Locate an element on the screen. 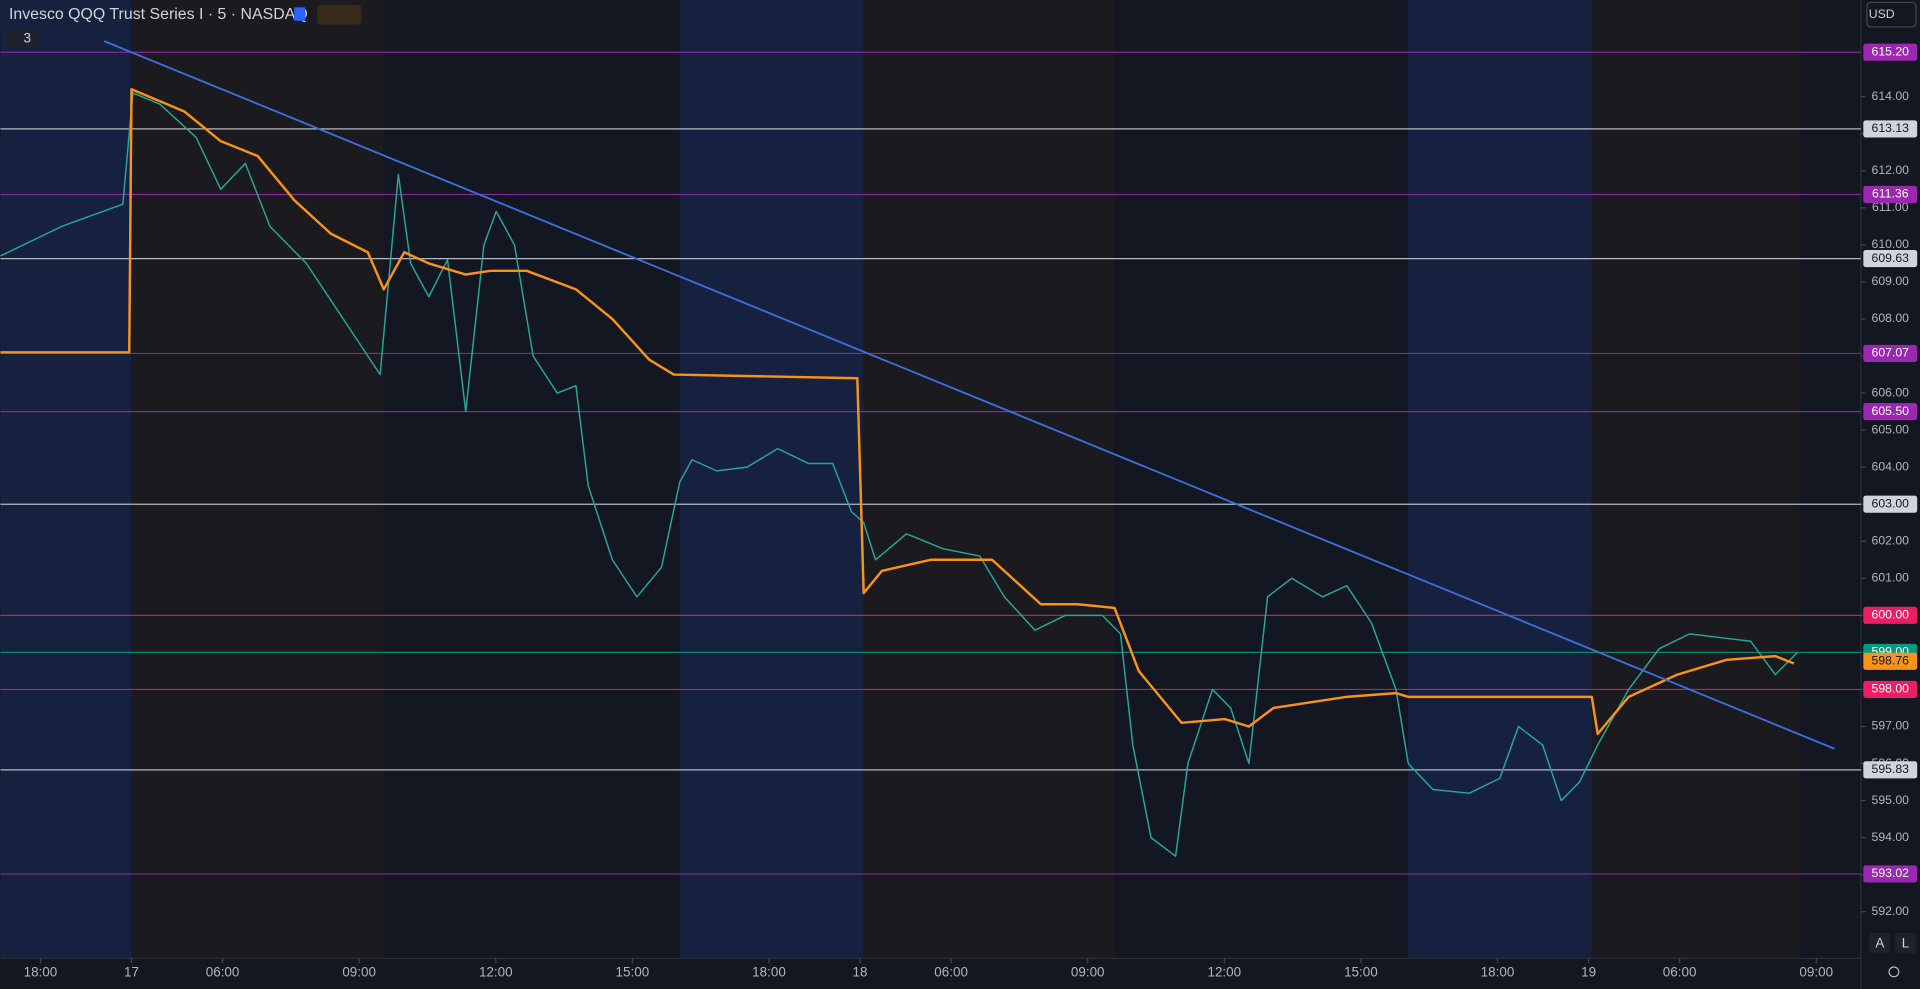 The height and width of the screenshot is (989, 1920). level-label: 613.13 is located at coordinates (1891, 128).